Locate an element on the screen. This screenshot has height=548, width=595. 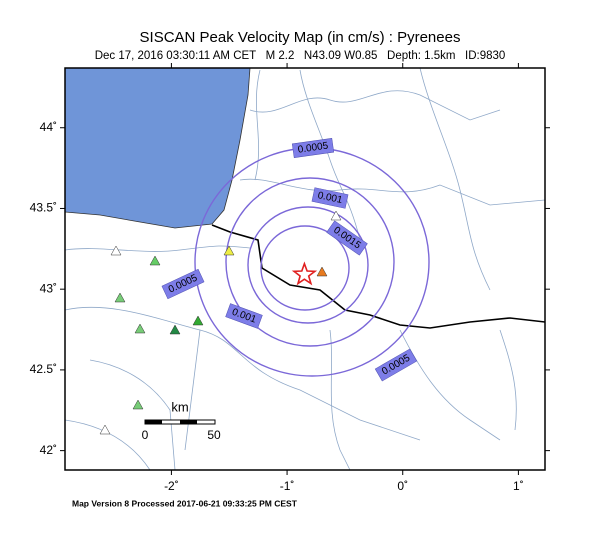
lon-tick-label: 0˚ is located at coordinates (402, 486).